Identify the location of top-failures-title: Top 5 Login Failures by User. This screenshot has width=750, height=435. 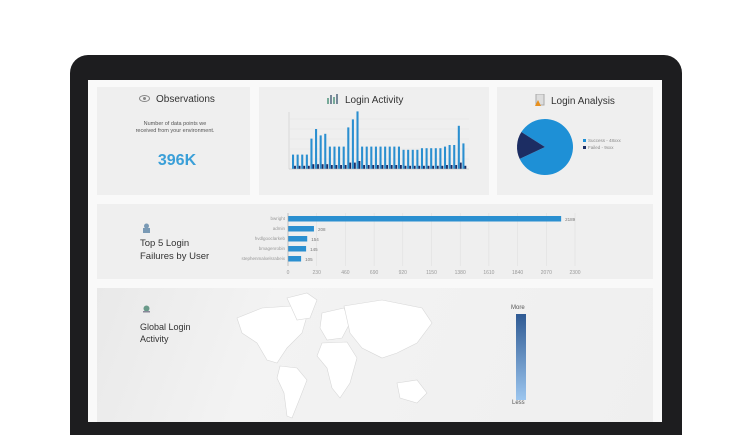
(174, 250).